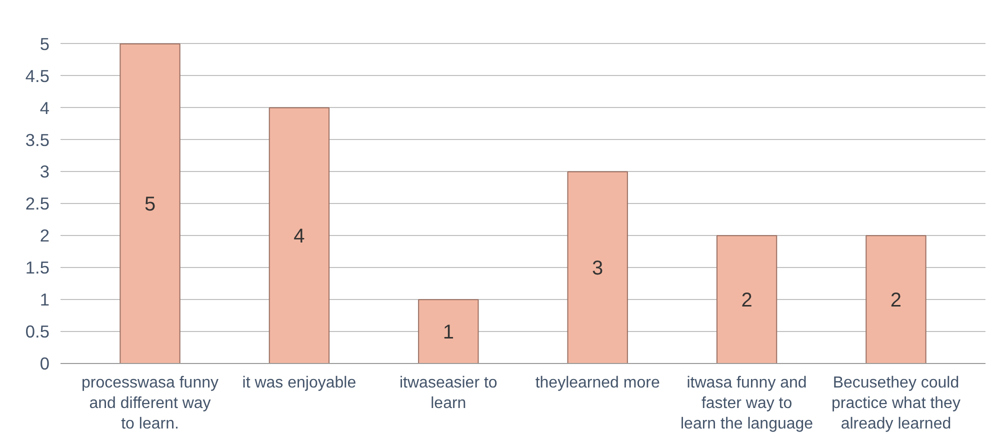 The image size is (994, 439). What do you see at coordinates (45, 236) in the screenshot?
I see `y-tick-label: 2` at bounding box center [45, 236].